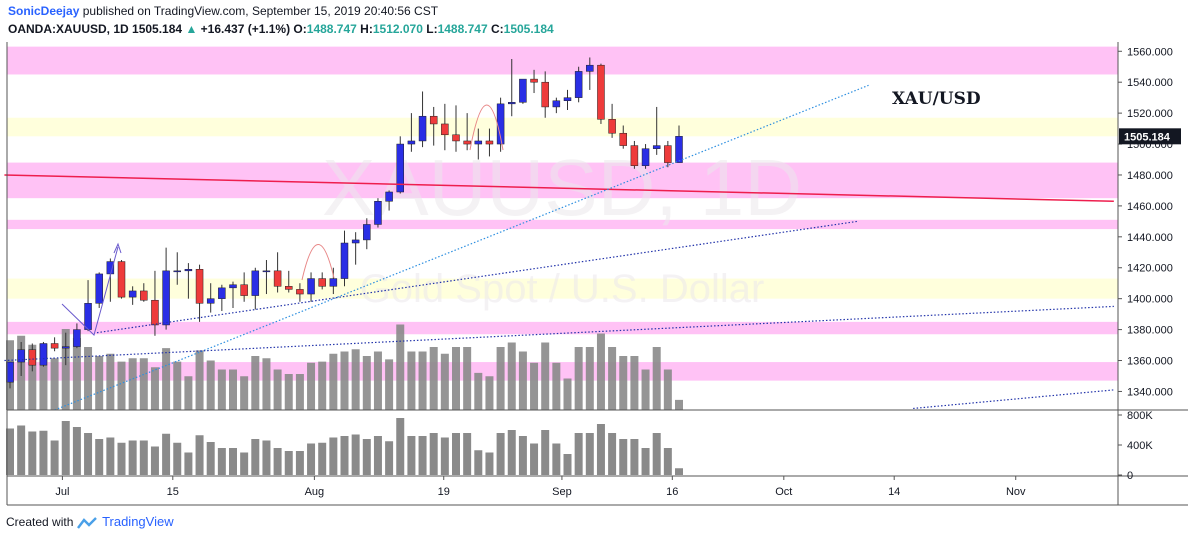 Image resolution: width=1188 pixels, height=540 pixels. What do you see at coordinates (1150, 52) in the screenshot?
I see `price-tick-label: 1560.000` at bounding box center [1150, 52].